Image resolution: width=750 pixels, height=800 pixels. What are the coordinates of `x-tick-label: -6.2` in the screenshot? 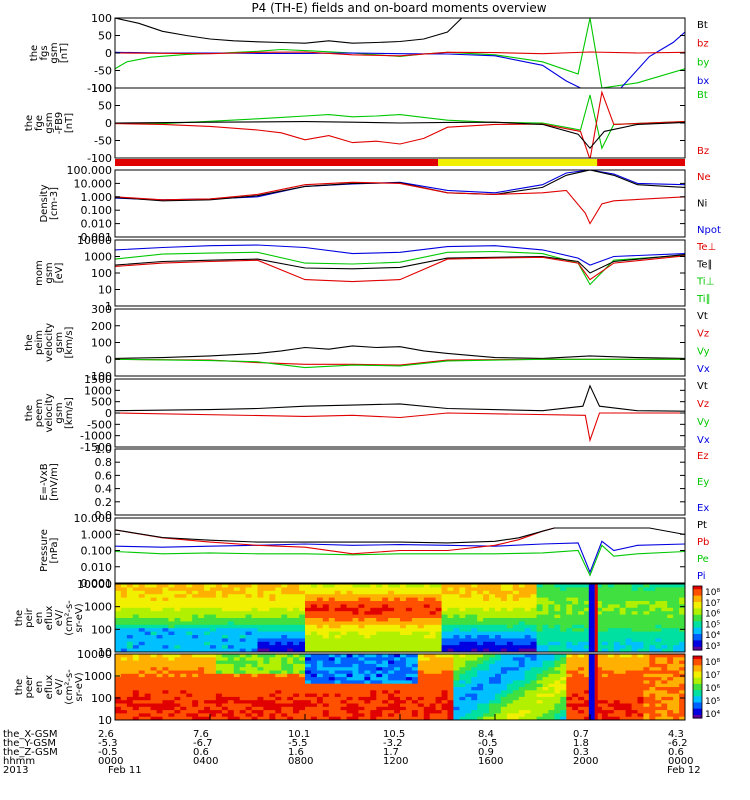 It's located at (678, 743).